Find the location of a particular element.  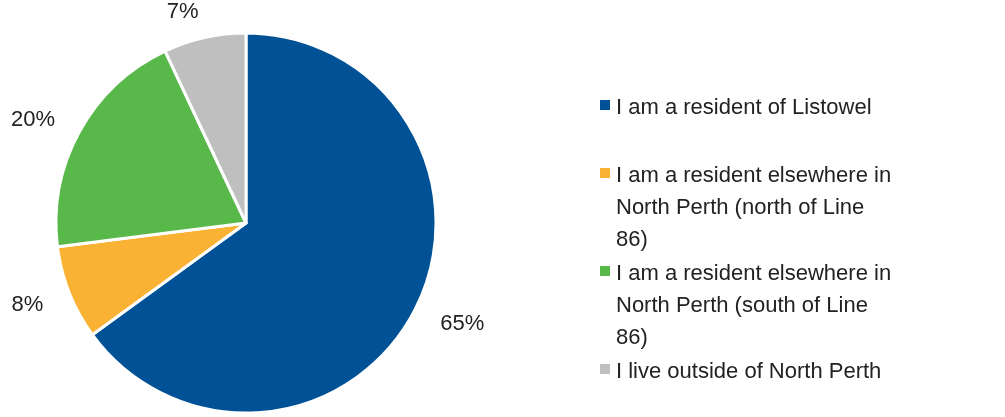

legend-label: I live outside of North Perth is located at coordinates (749, 370).